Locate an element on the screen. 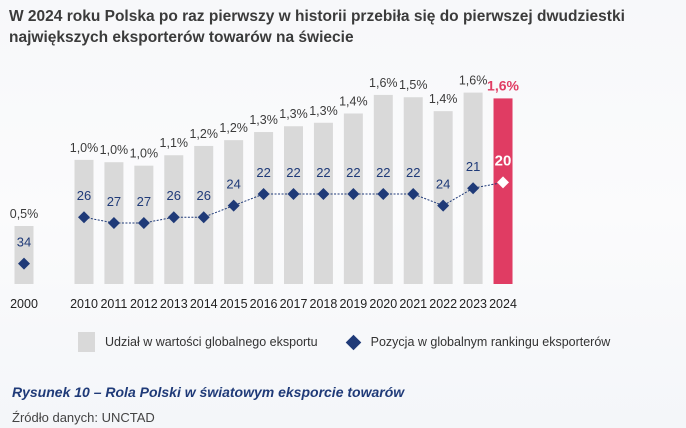 The height and width of the screenshot is (428, 686). x-tick-2016: 2016 is located at coordinates (264, 304).